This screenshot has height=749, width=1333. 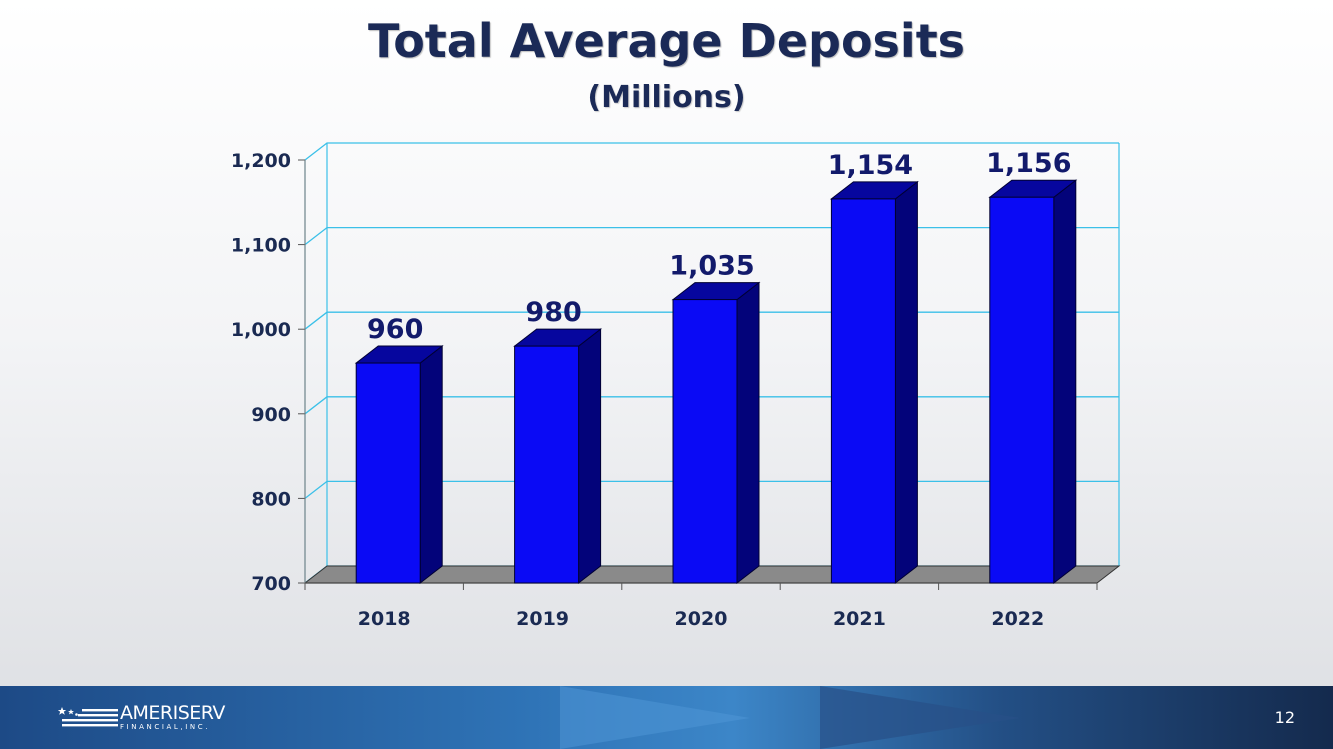 What do you see at coordinates (1022, 390) in the screenshot?
I see `bar-2022` at bounding box center [1022, 390].